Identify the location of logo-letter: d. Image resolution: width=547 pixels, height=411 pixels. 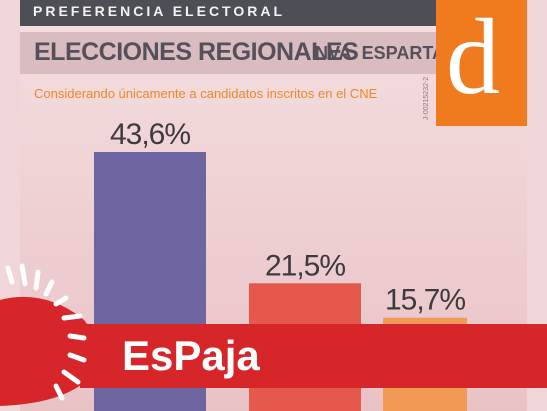
(473, 58).